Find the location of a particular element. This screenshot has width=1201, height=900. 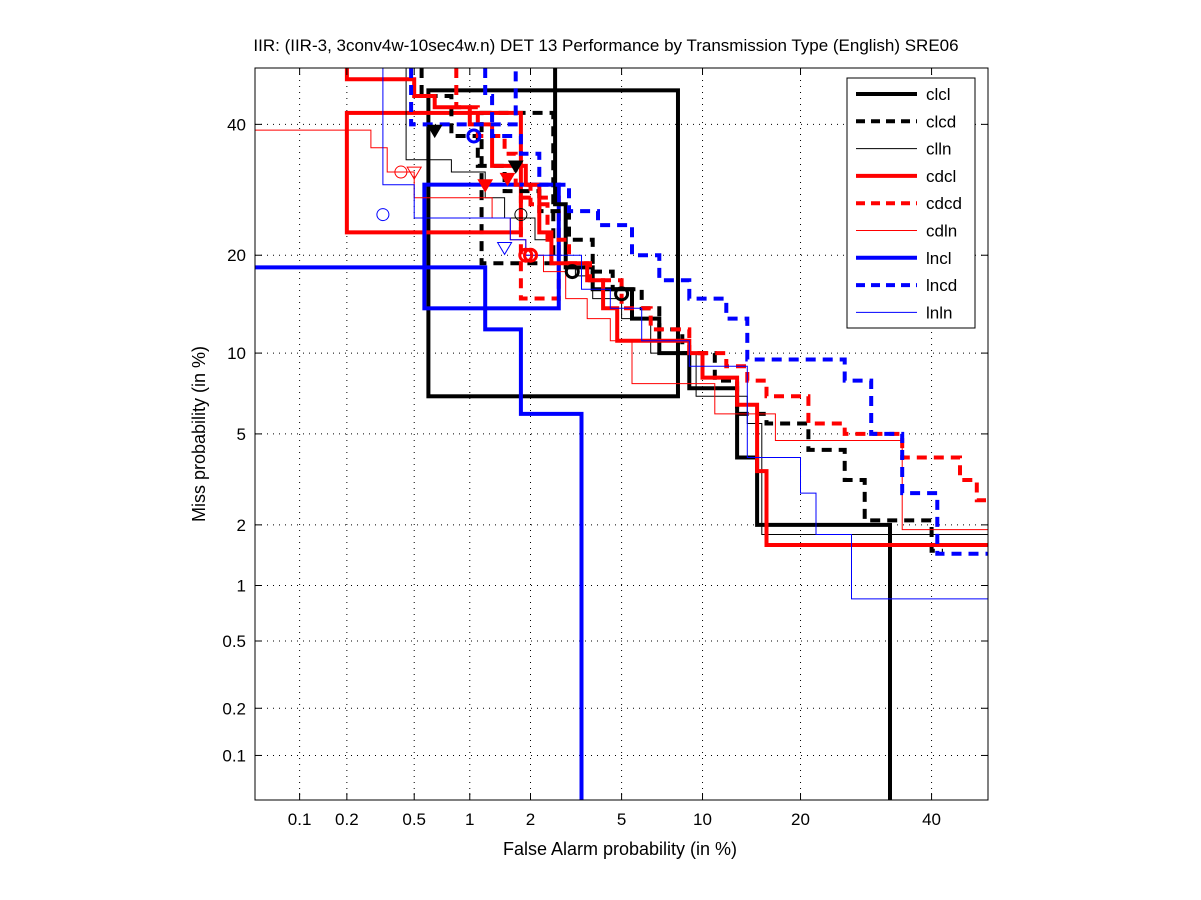

y-axis-label: Miss probability (in %) is located at coordinates (199, 434).